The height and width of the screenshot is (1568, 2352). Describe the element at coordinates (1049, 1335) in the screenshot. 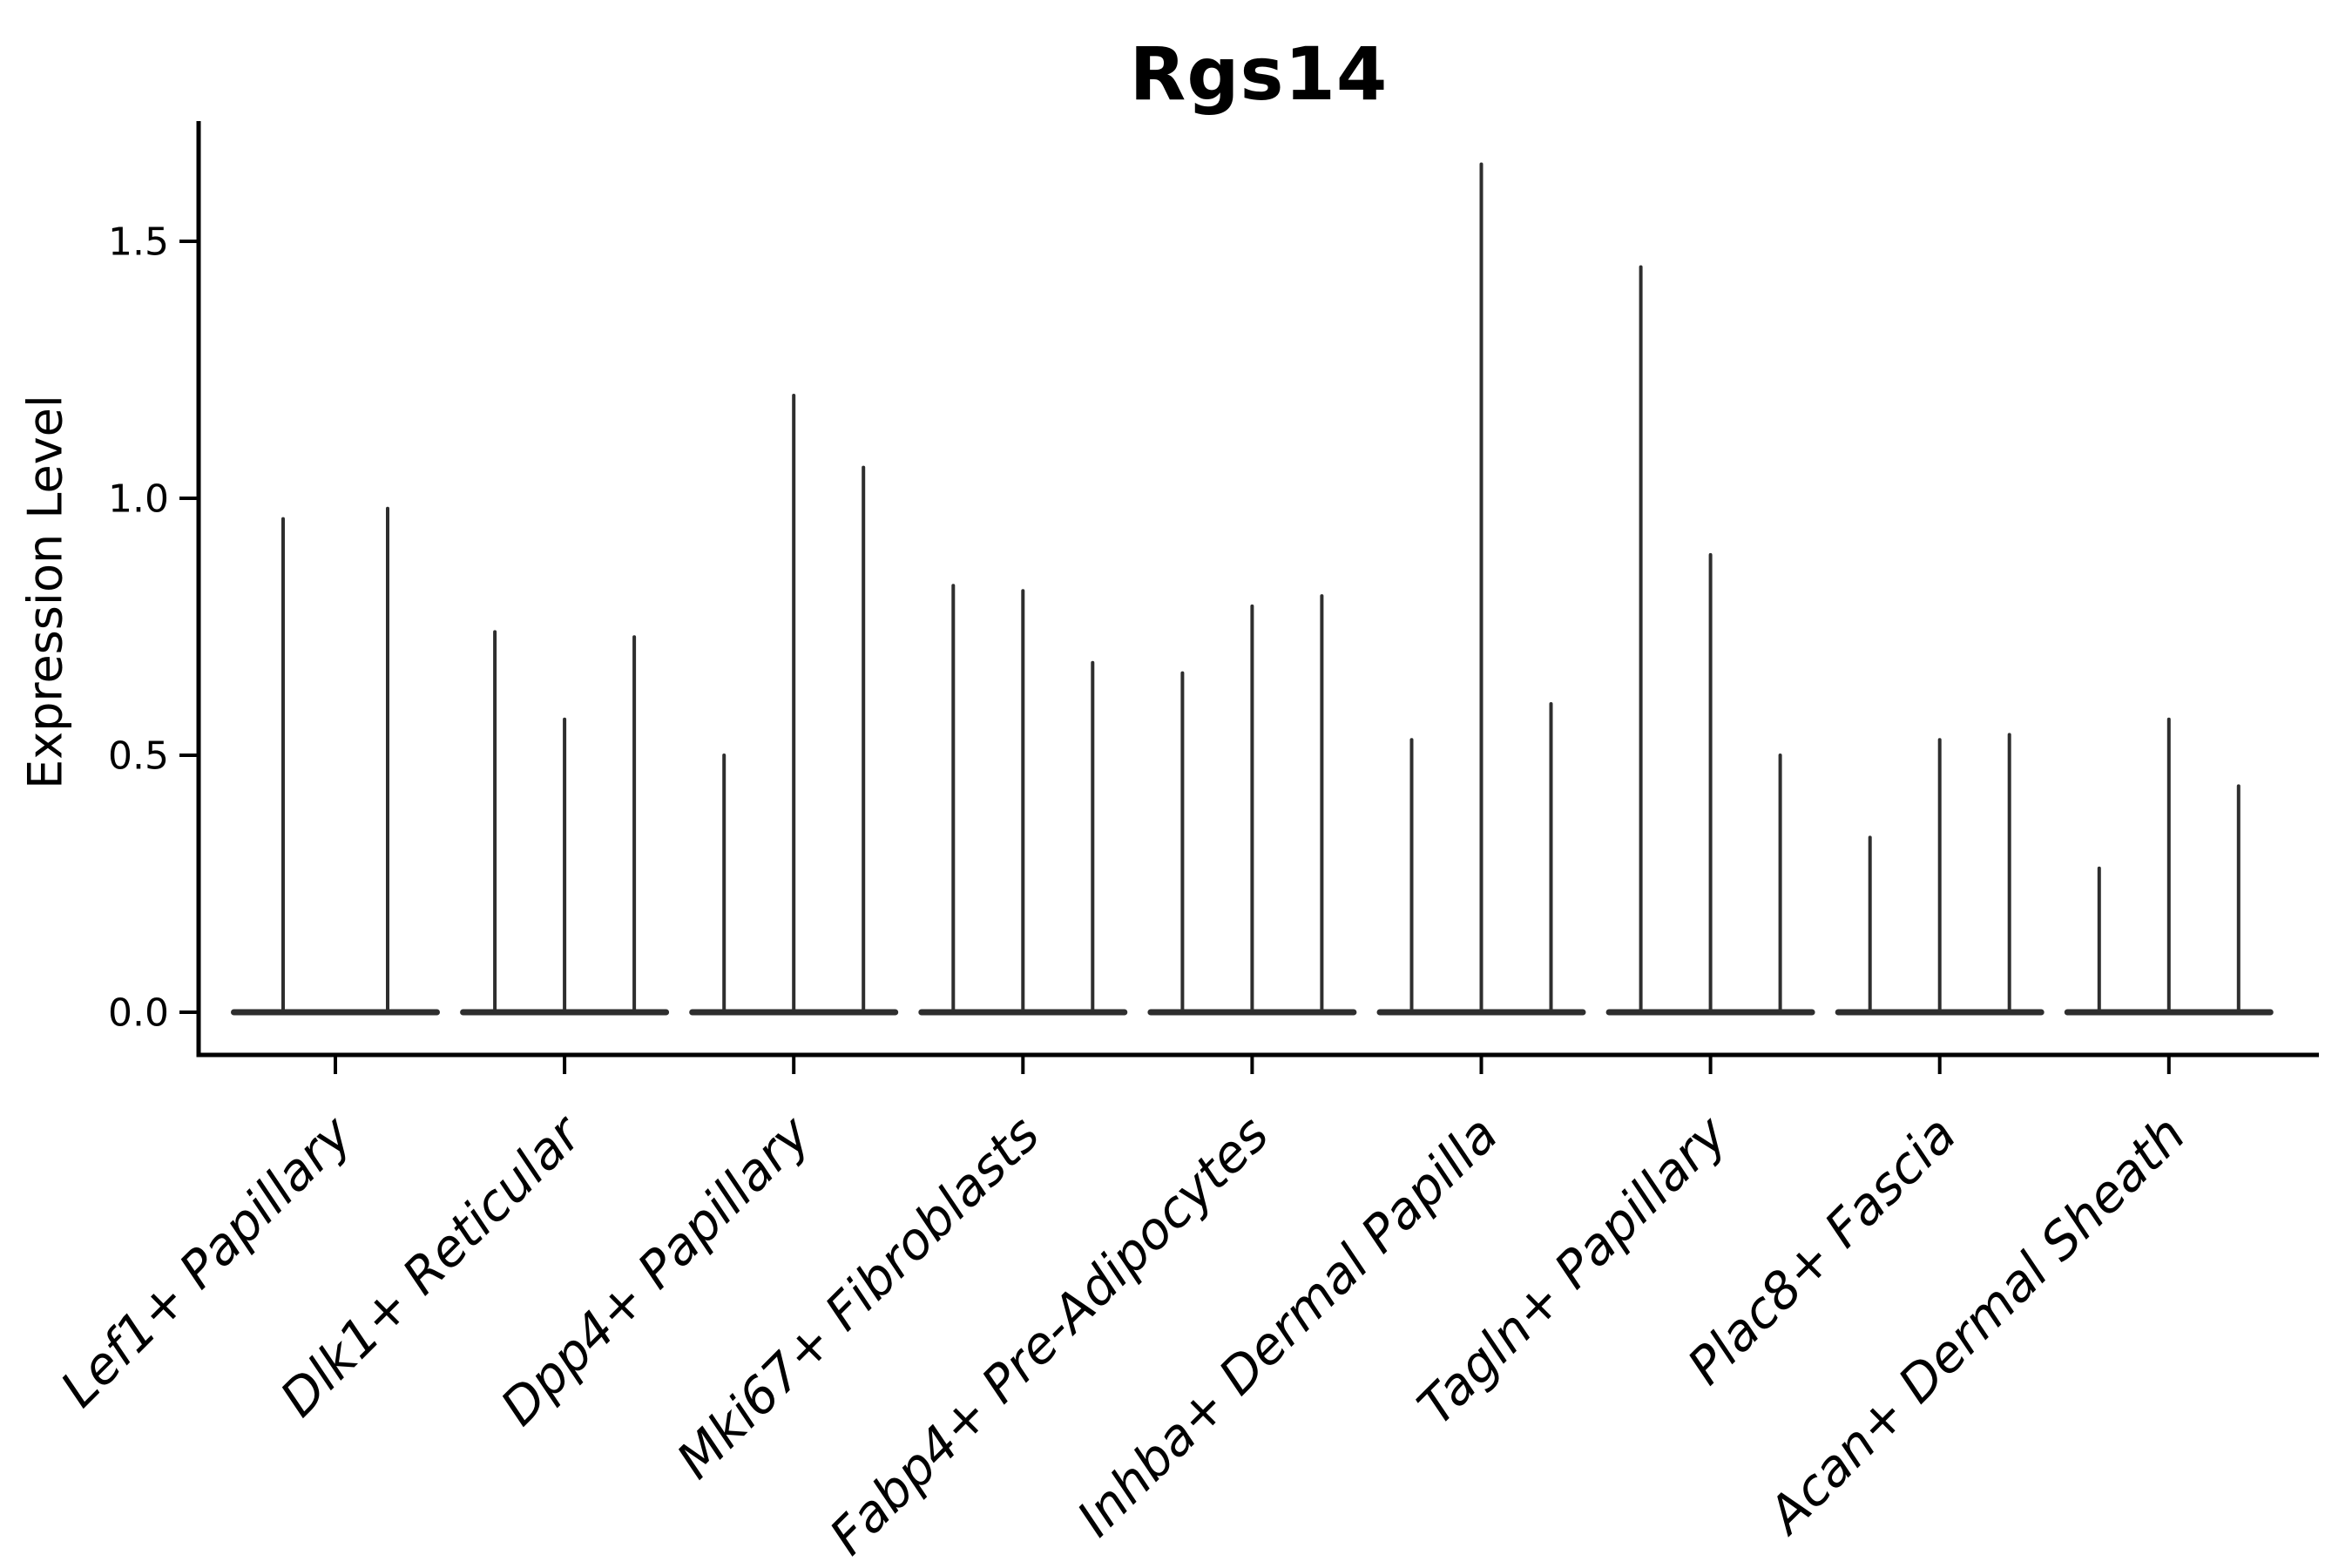

I see `x-tick-label: Fabp4+ Pre-Adipocytes` at that location.